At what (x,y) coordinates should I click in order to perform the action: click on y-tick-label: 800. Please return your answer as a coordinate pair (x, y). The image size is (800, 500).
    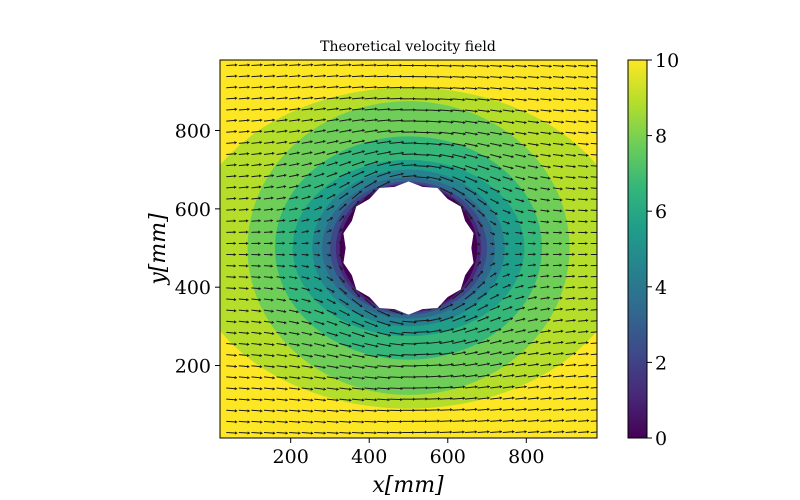
    Looking at the image, I should click on (193, 132).